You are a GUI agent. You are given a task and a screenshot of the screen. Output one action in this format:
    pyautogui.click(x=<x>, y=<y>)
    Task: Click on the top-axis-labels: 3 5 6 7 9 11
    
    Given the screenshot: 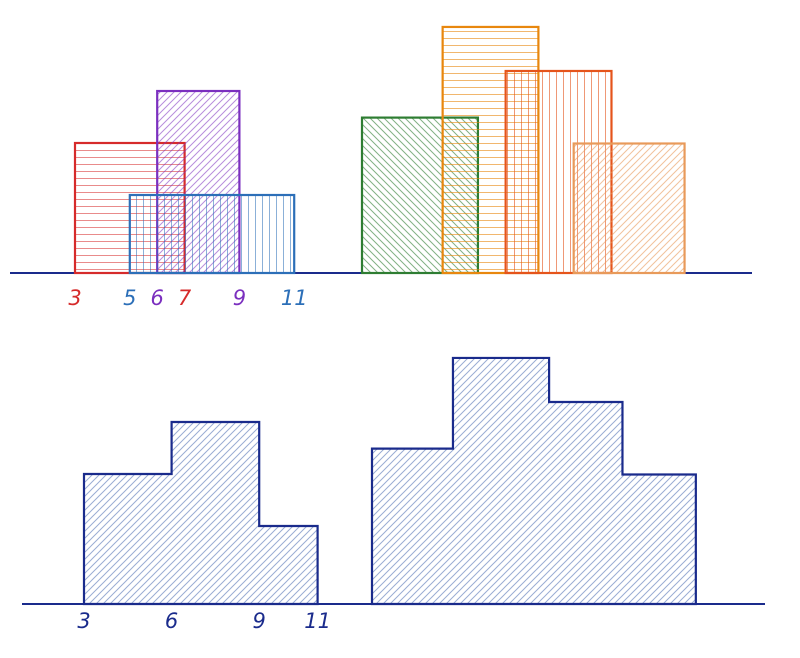 What is the action you would take?
    pyautogui.click(x=187, y=298)
    